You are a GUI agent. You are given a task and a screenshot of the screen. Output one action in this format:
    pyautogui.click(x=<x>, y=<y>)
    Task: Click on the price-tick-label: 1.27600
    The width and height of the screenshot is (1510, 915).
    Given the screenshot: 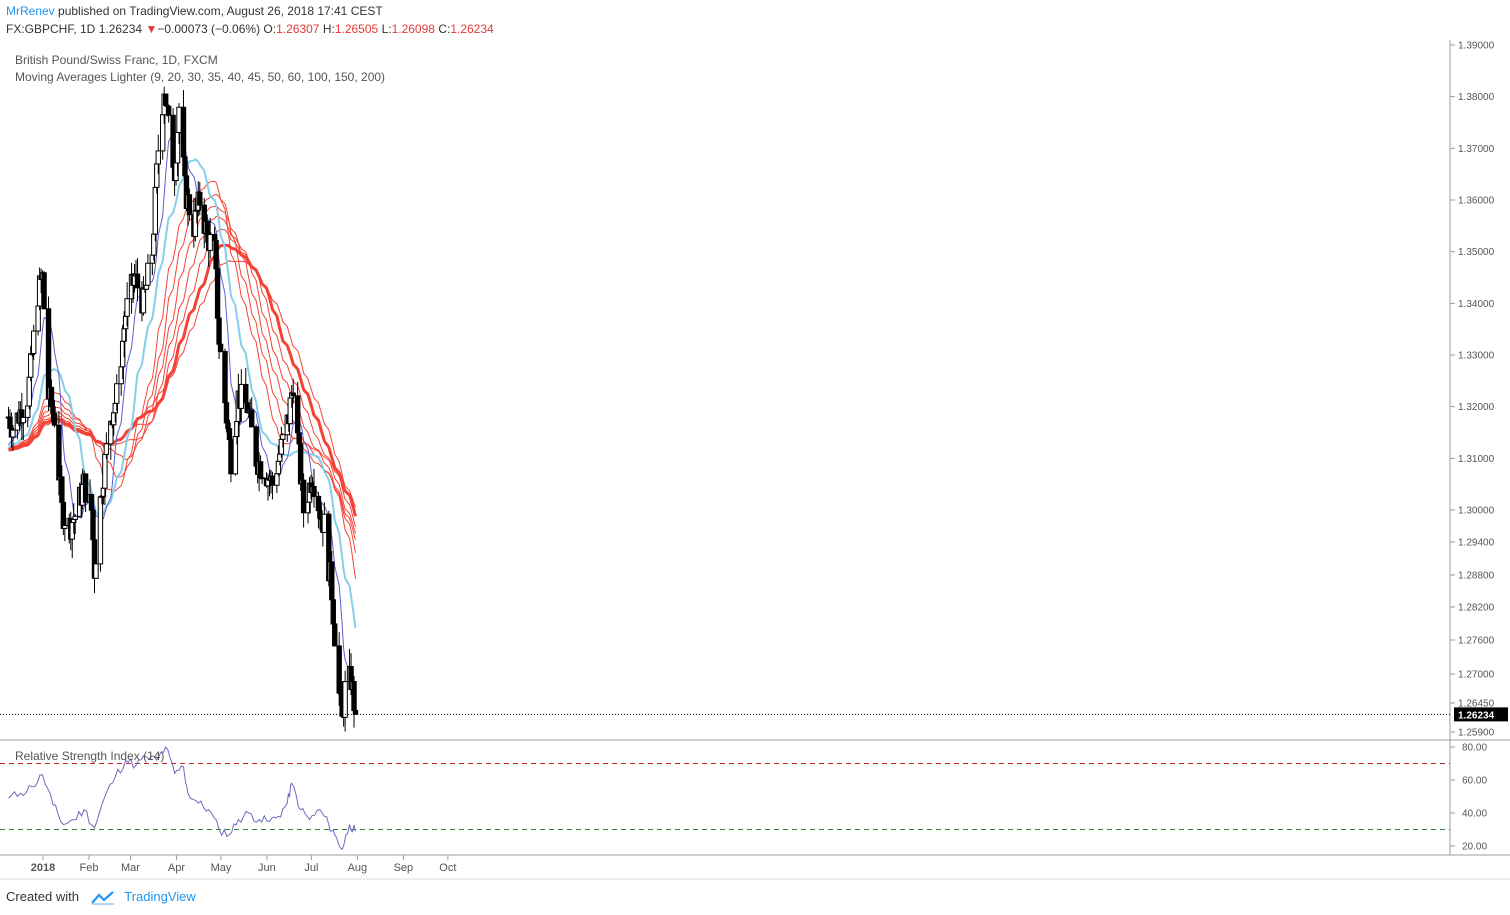 What is the action you would take?
    pyautogui.click(x=1476, y=641)
    